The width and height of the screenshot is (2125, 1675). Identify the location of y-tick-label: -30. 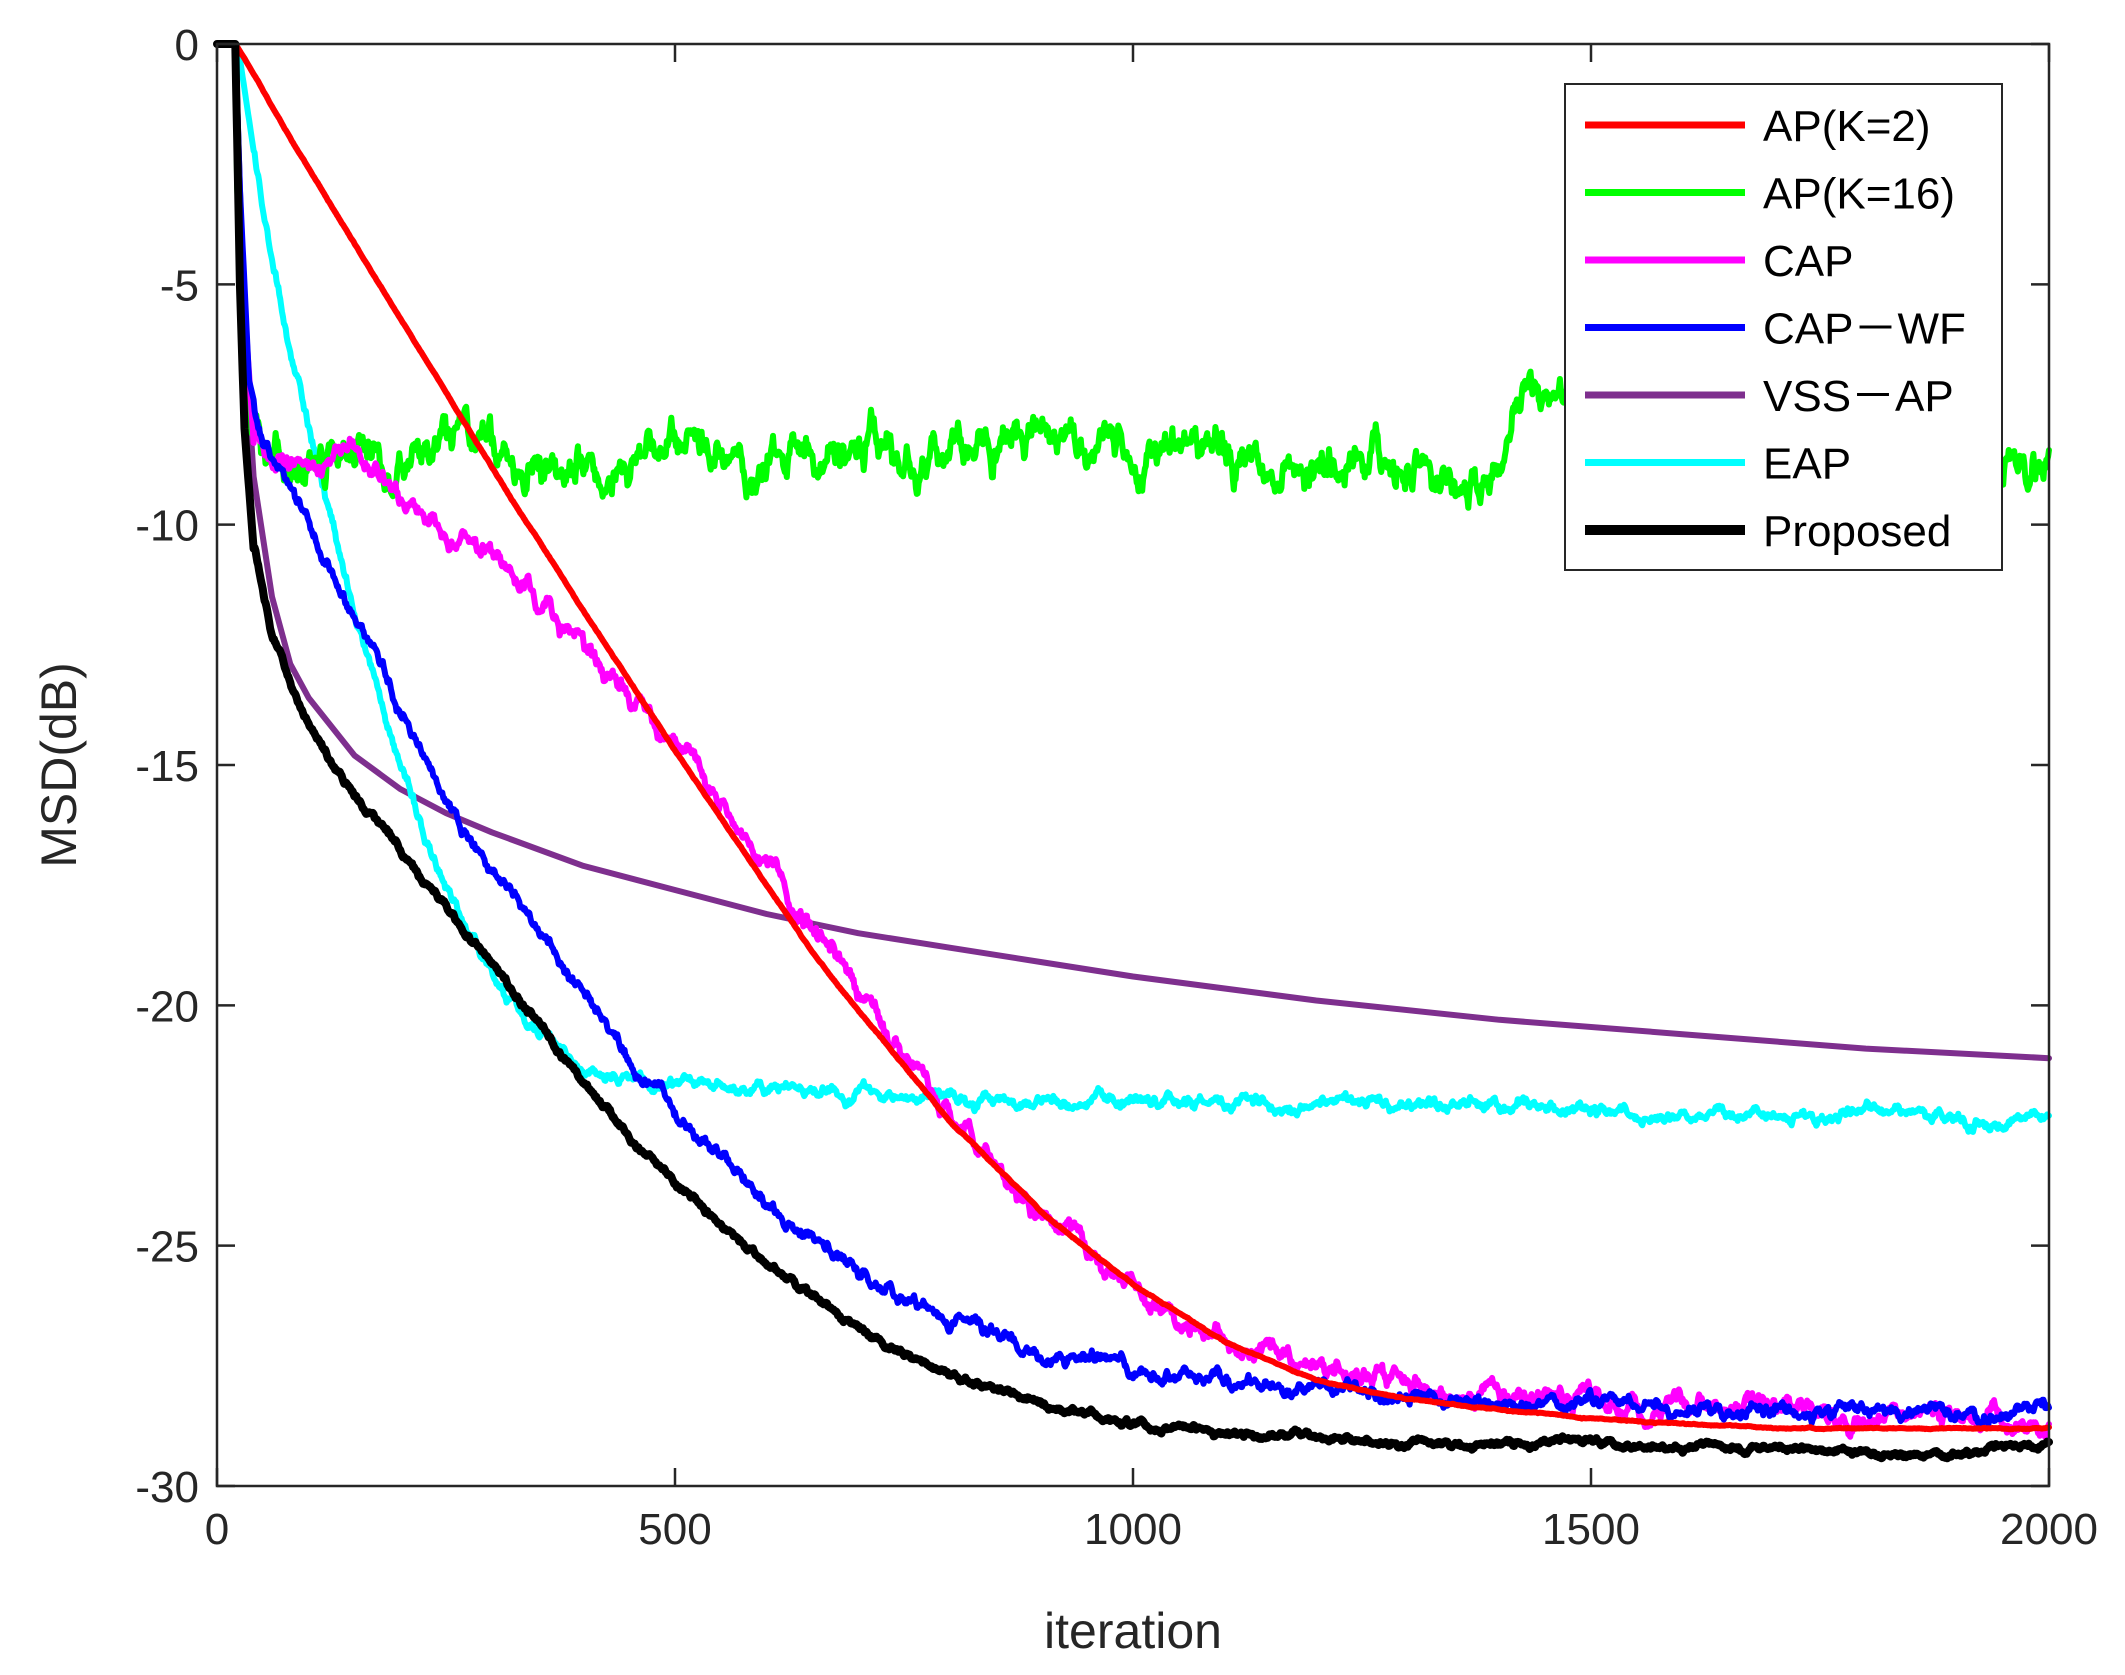
(167, 1487).